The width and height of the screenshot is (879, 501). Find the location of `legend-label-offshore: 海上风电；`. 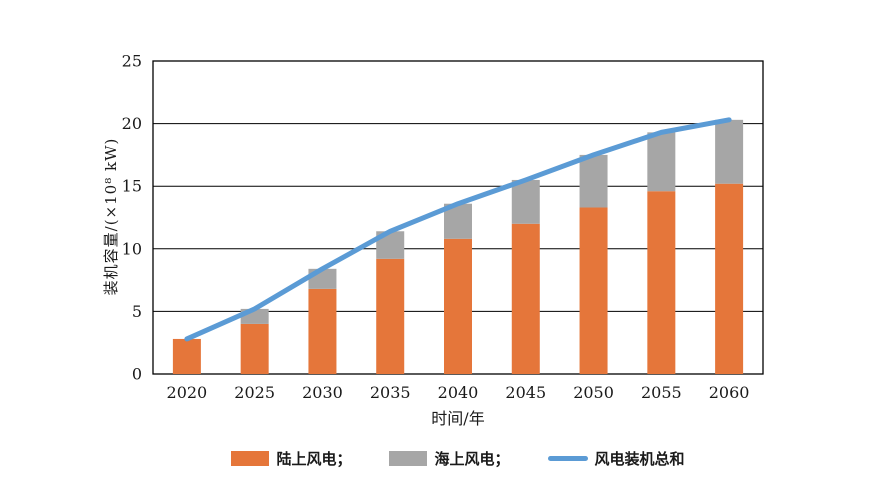

legend-label-offshore: 海上风电； is located at coordinates (472, 459).